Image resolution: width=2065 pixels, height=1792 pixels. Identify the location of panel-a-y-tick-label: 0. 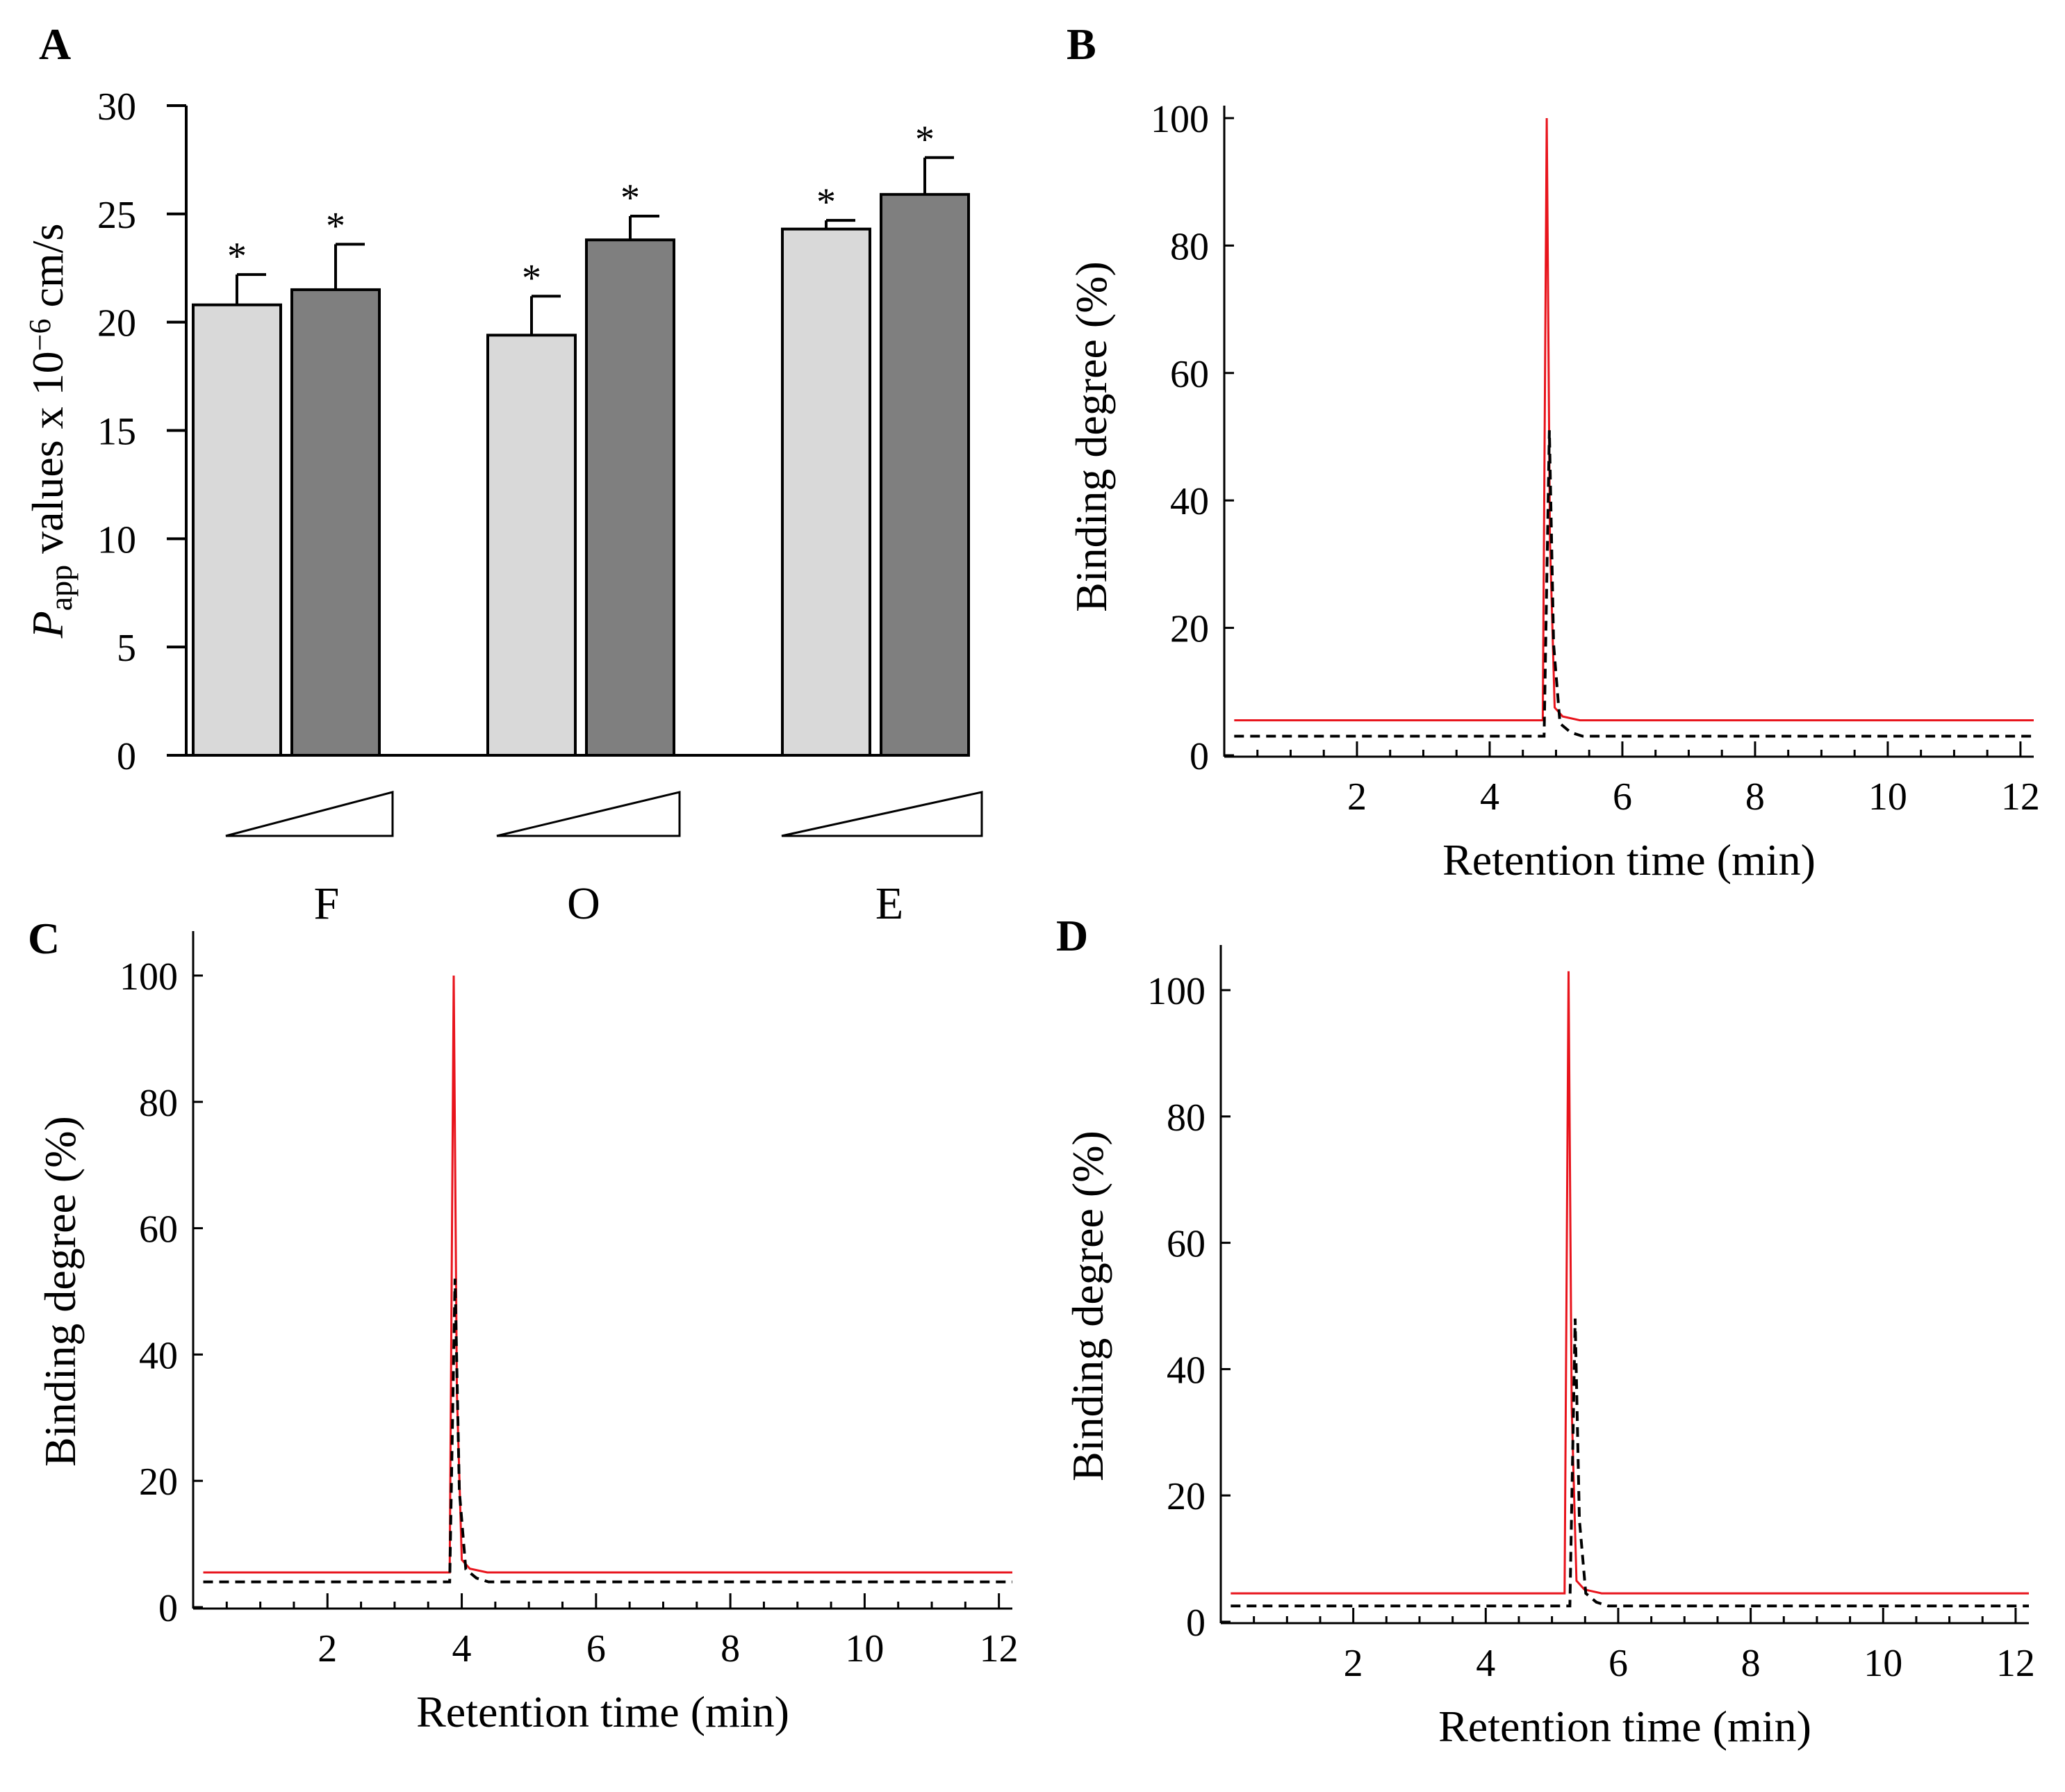
(126, 757).